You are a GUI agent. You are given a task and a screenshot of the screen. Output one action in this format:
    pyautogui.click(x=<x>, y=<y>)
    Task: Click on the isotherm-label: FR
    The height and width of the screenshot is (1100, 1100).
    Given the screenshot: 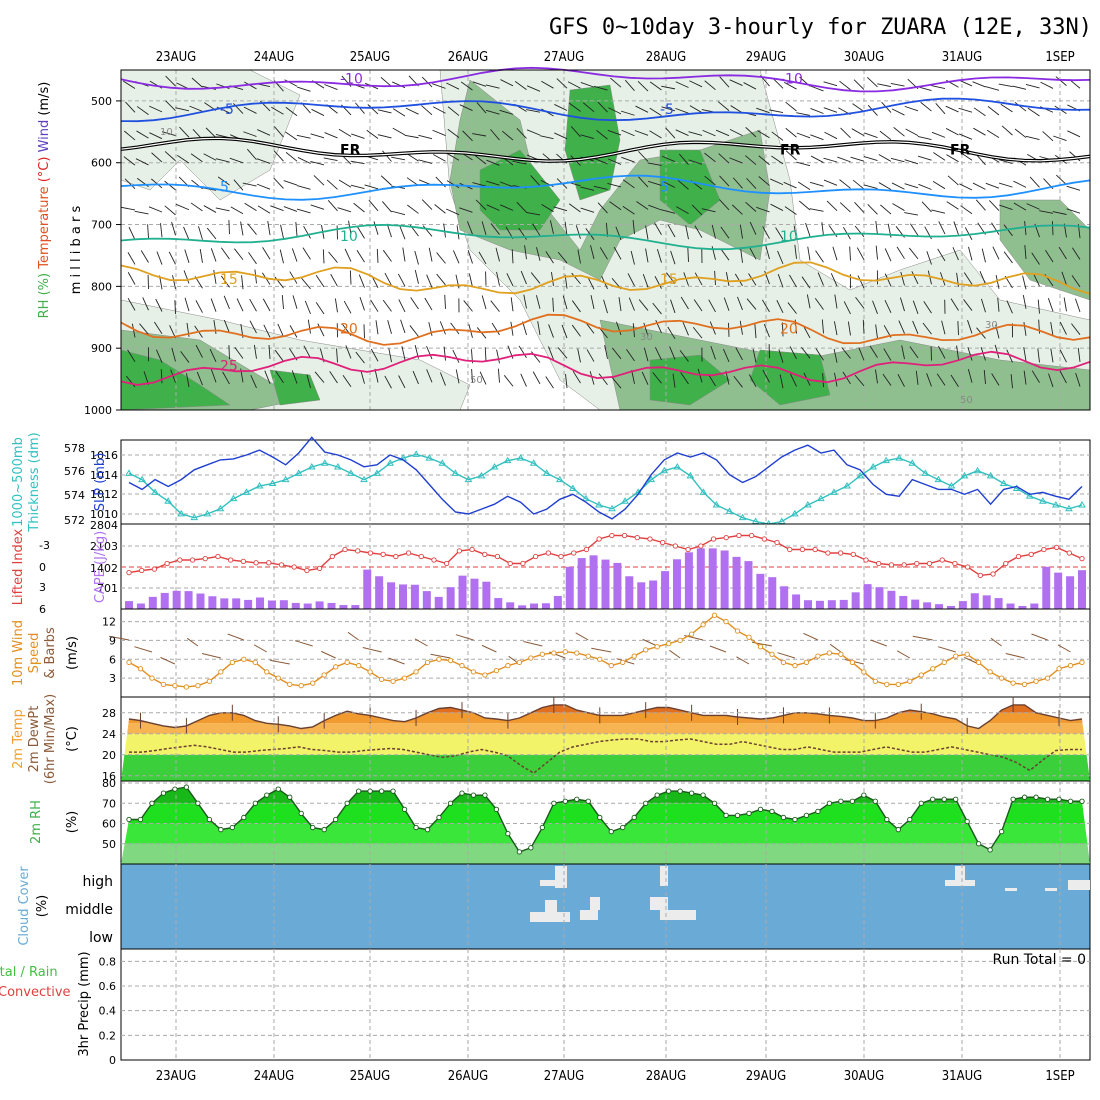 What is the action you would take?
    pyautogui.click(x=350, y=150)
    